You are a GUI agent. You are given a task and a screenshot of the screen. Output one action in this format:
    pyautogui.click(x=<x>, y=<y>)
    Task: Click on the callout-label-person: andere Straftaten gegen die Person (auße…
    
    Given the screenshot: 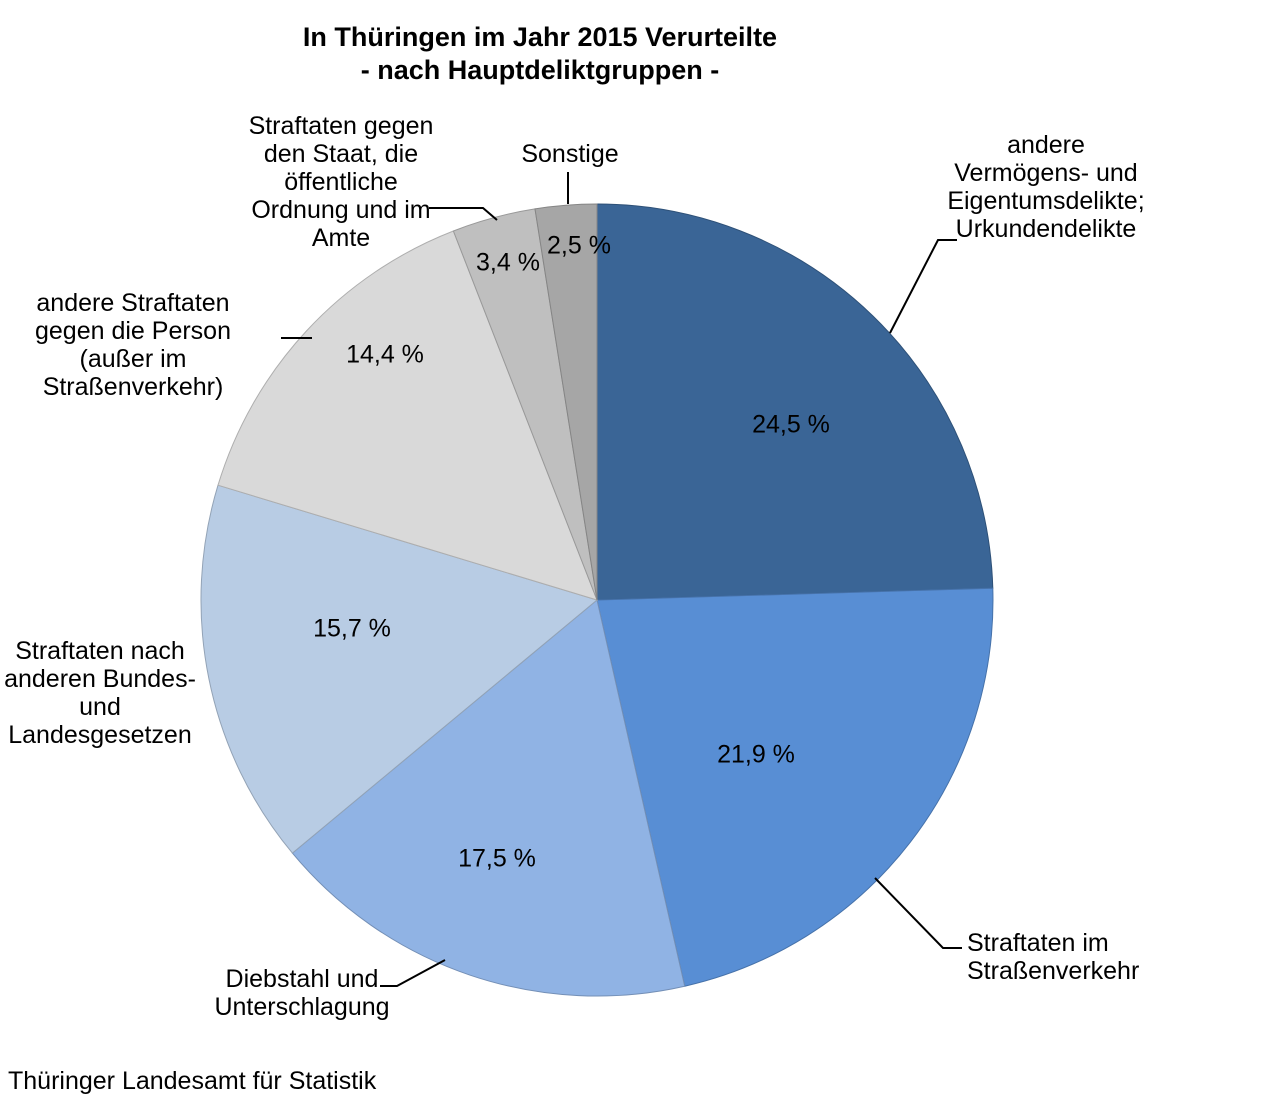 What is the action you would take?
    pyautogui.click(x=133, y=345)
    